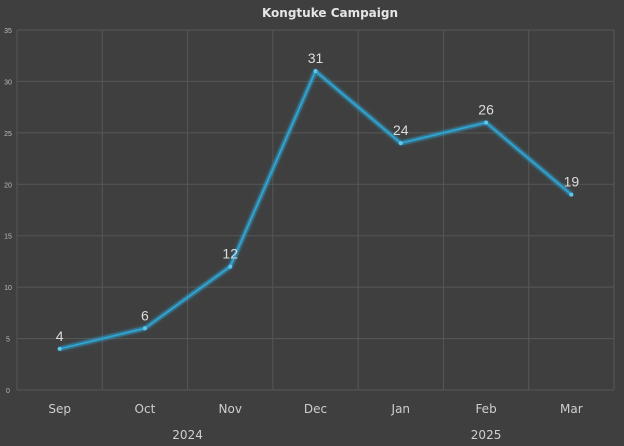 The height and width of the screenshot is (446, 624). Describe the element at coordinates (145, 409) in the screenshot. I see `x-tick-label: Oct` at that location.